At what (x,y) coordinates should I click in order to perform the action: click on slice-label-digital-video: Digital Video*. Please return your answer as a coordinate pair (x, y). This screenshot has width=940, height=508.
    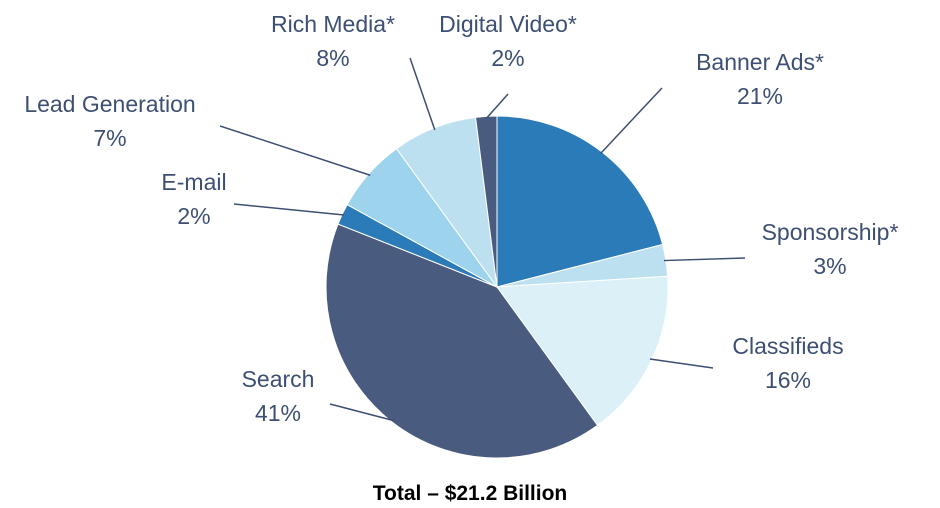
    Looking at the image, I should click on (508, 24).